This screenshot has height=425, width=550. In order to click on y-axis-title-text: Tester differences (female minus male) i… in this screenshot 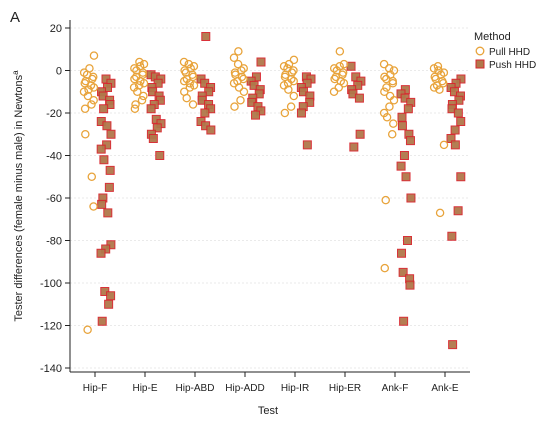, I will do `click(19, 197)`.